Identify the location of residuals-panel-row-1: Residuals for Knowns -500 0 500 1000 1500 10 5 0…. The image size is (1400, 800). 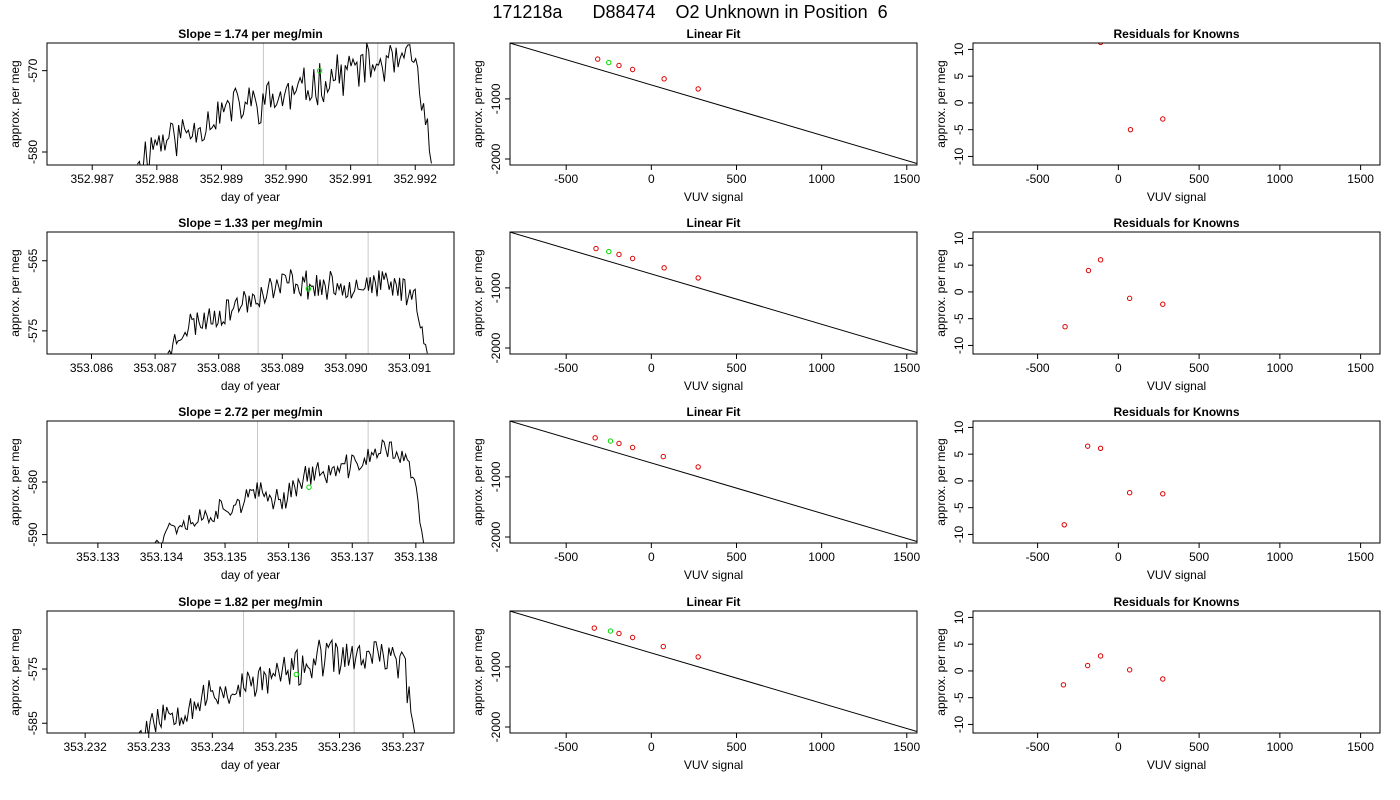
(1157, 115).